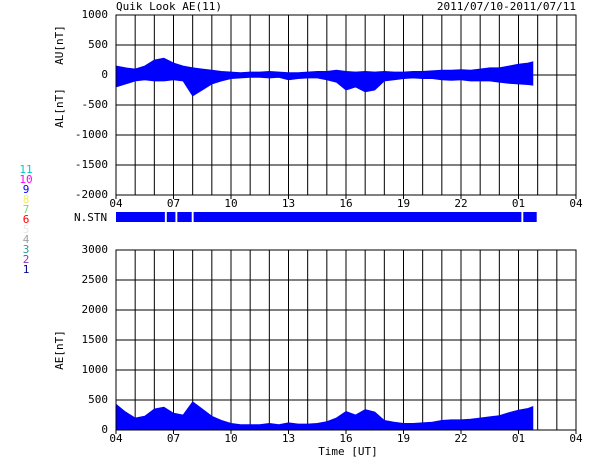 The width and height of the screenshot is (590, 460). I want to click on y-tick-label: 2500, so click(95, 279).